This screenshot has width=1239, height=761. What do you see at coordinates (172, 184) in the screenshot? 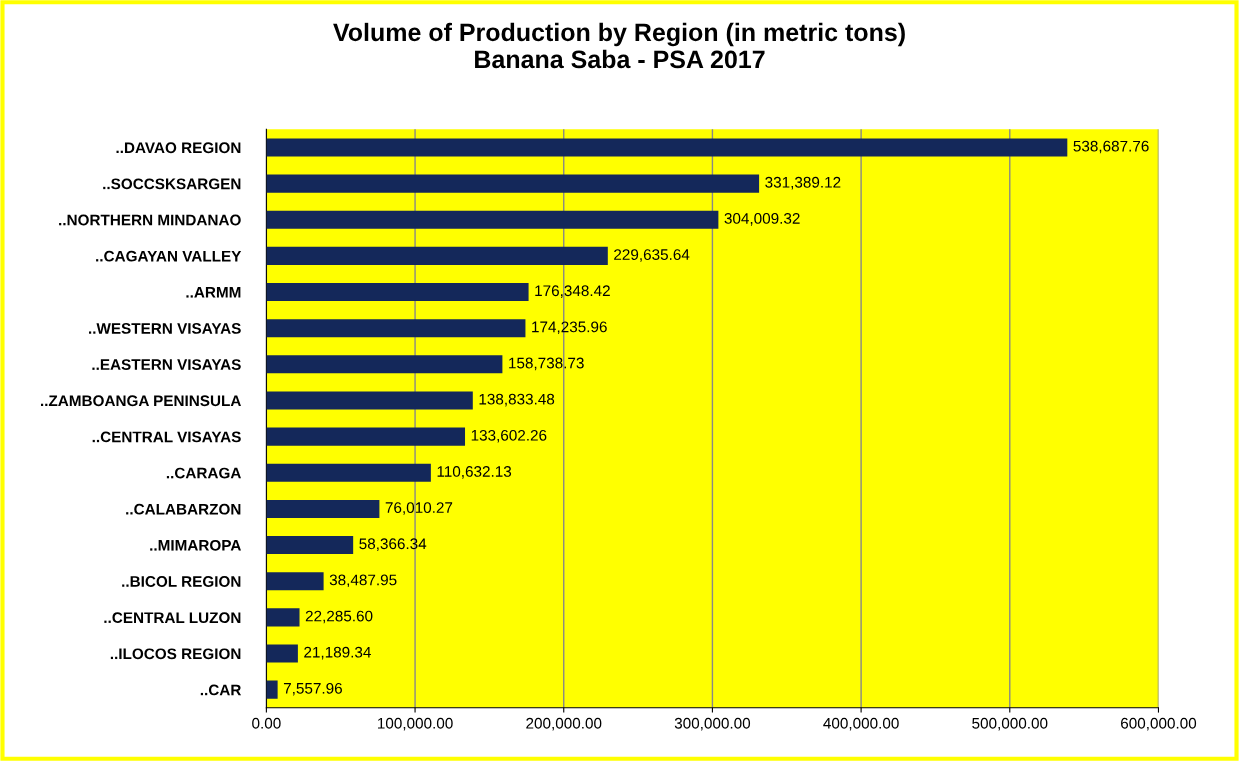
I see `y-tick-label: ..SOCCSKSARGEN` at bounding box center [172, 184].